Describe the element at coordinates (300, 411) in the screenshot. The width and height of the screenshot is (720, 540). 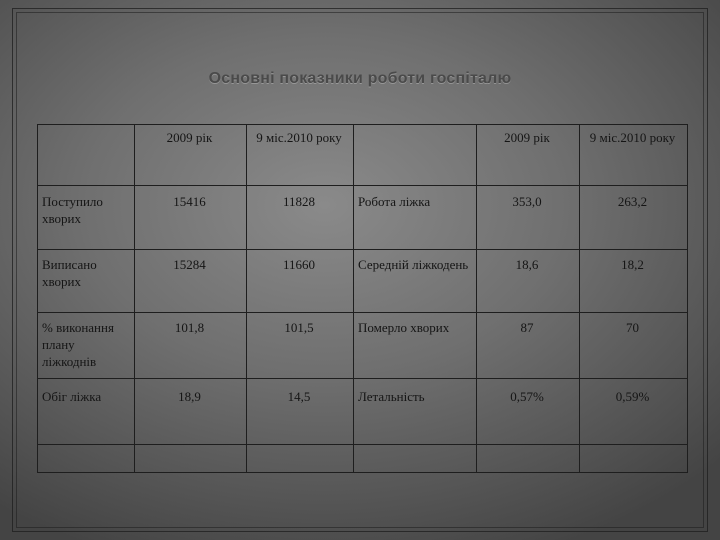
I see `cell-value: 14,5` at that location.